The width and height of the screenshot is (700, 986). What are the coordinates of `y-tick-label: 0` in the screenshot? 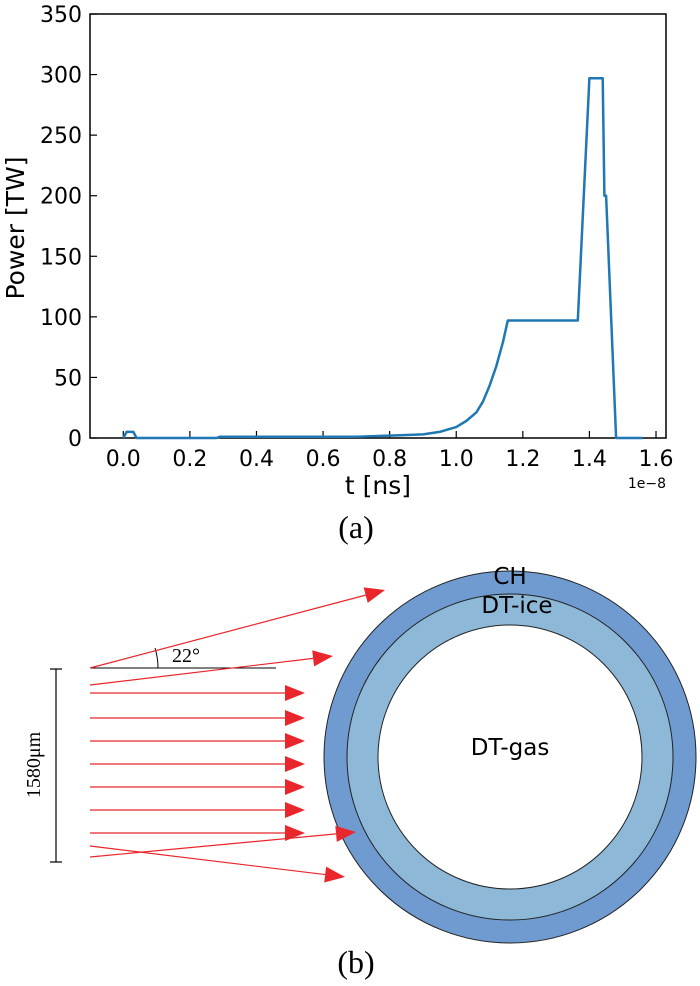 It's located at (75, 439).